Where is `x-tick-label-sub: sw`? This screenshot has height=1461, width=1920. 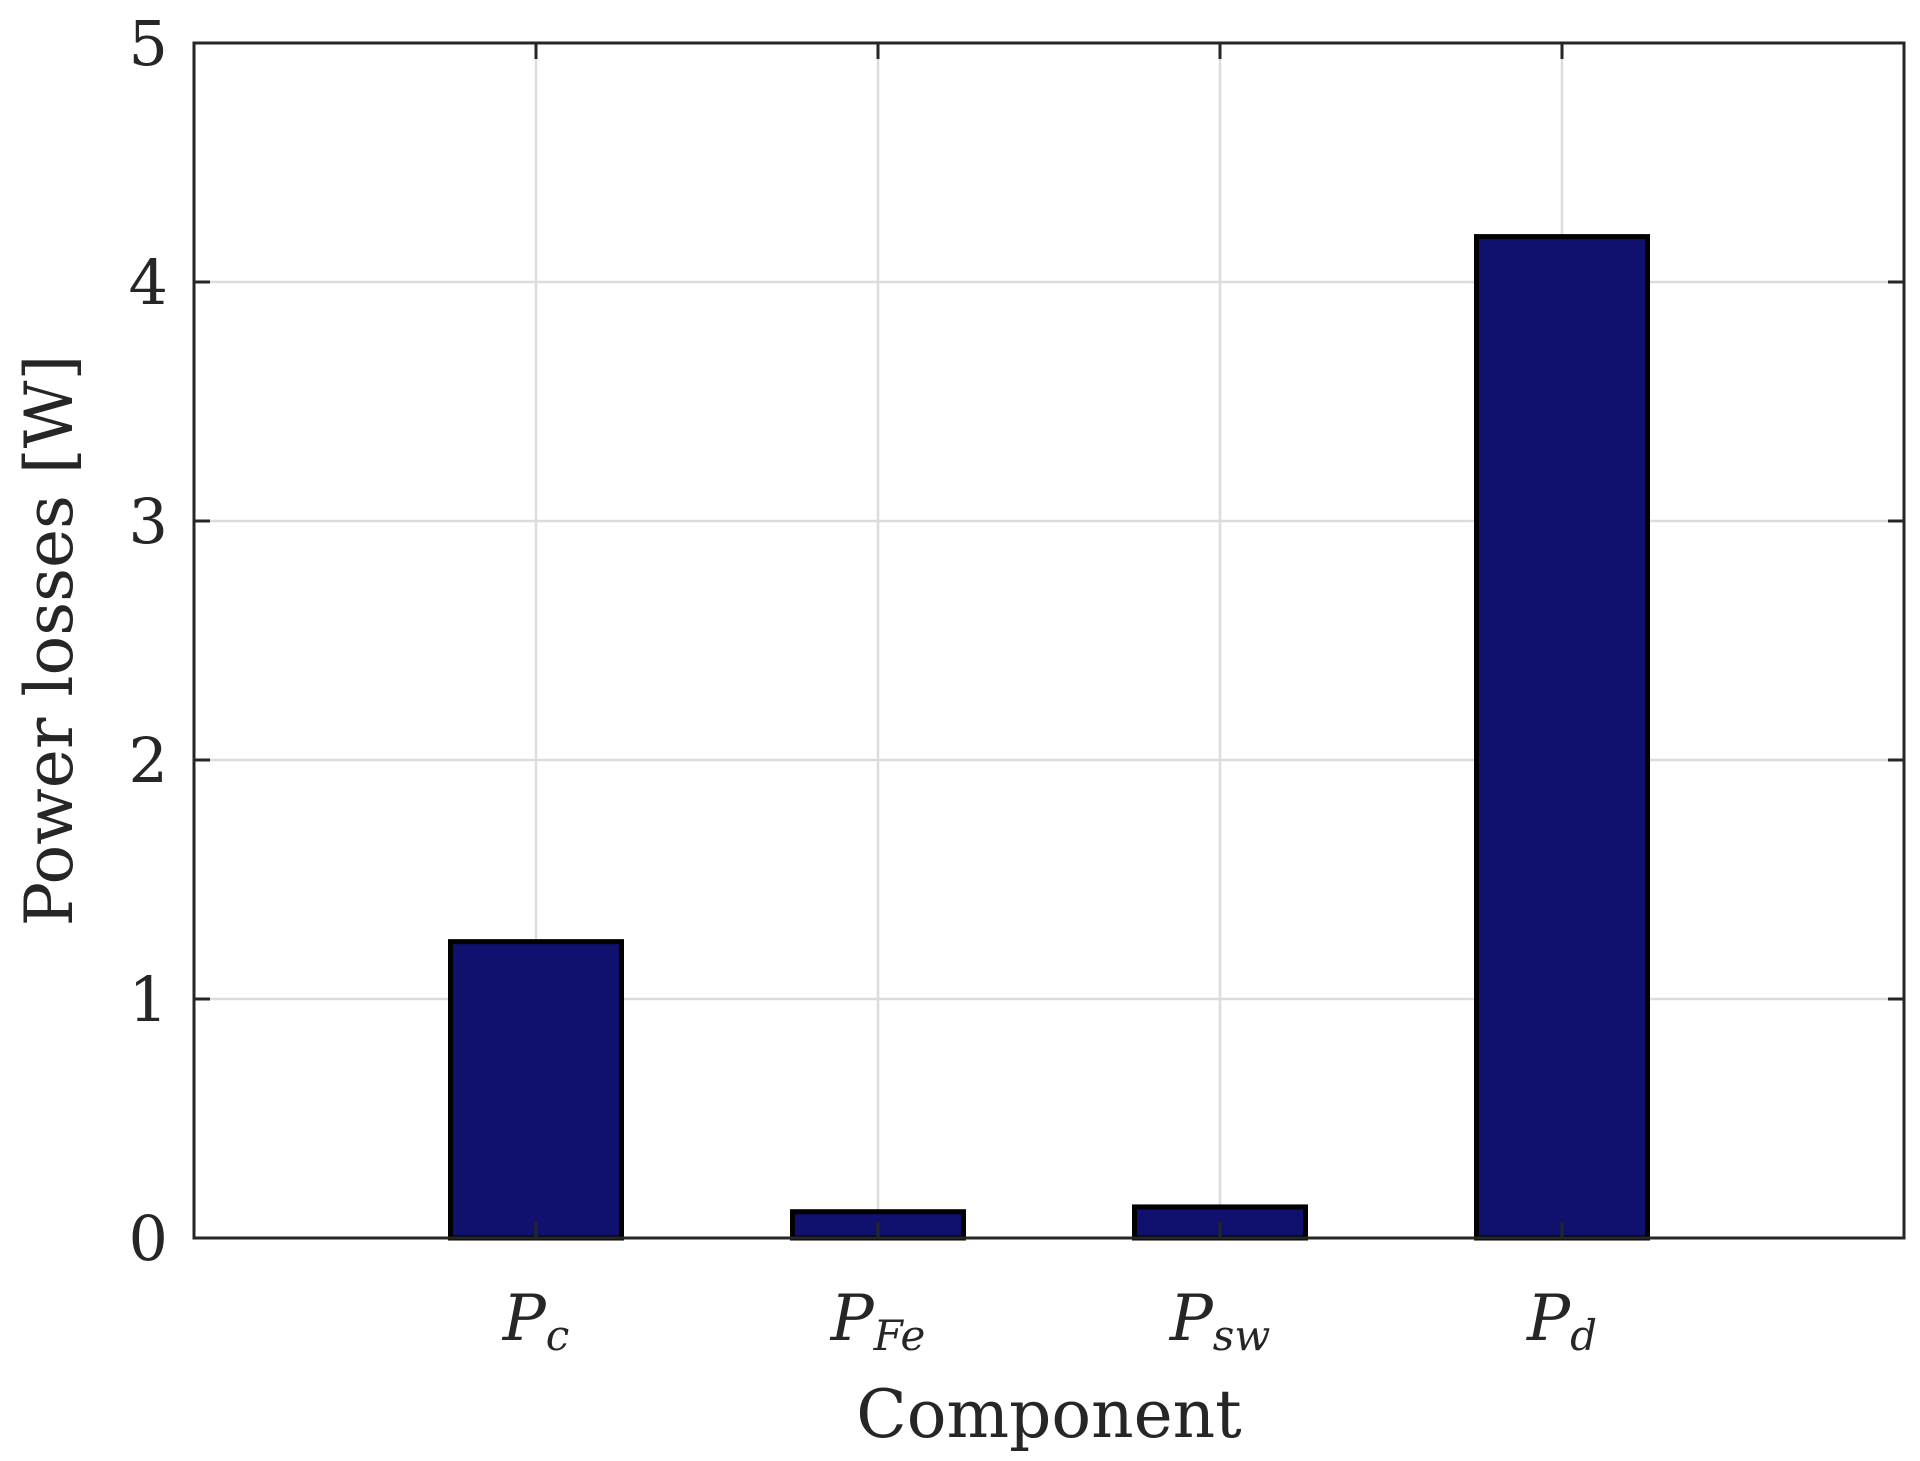
x-tick-label-sub: sw is located at coordinates (1242, 1335).